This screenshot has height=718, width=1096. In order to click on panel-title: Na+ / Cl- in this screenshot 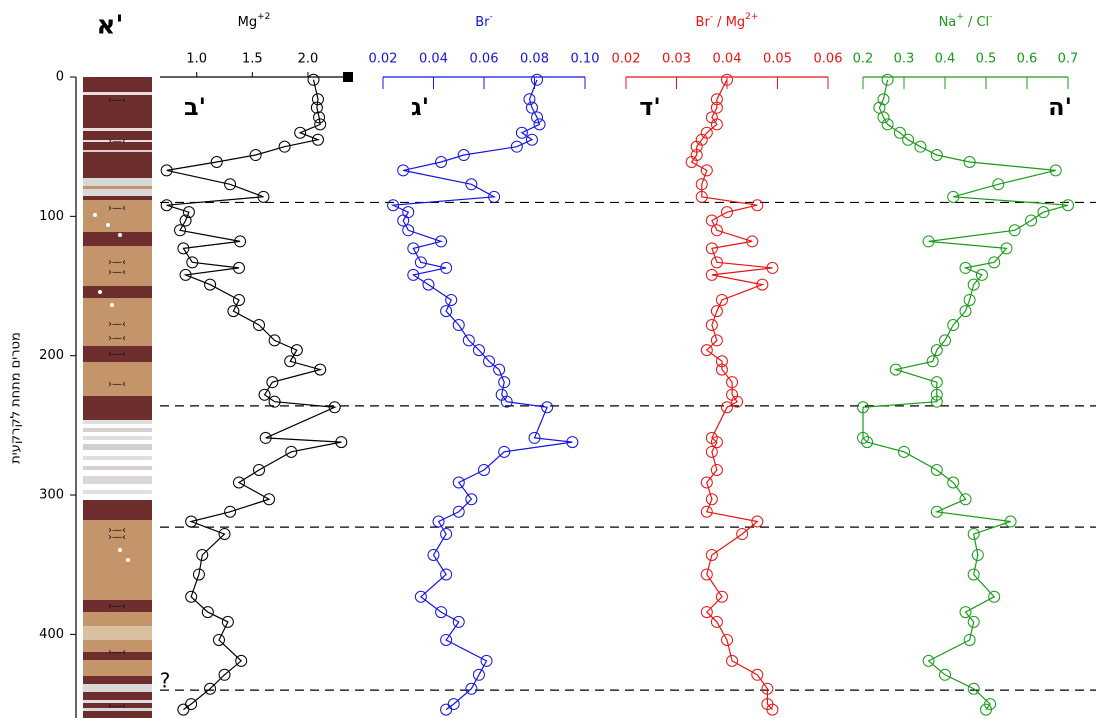, I will do `click(966, 21)`.